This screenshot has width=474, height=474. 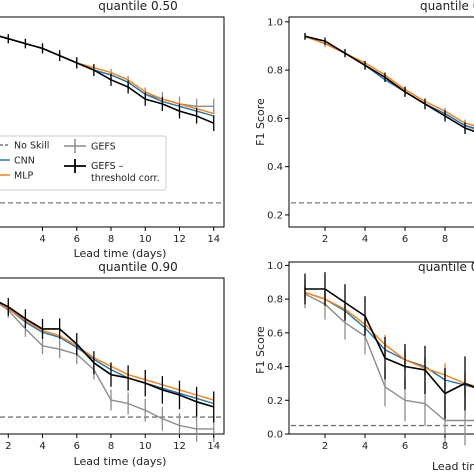 I want to click on legend-gefs-corr-label-line1: GEFS –, so click(x=107, y=166).